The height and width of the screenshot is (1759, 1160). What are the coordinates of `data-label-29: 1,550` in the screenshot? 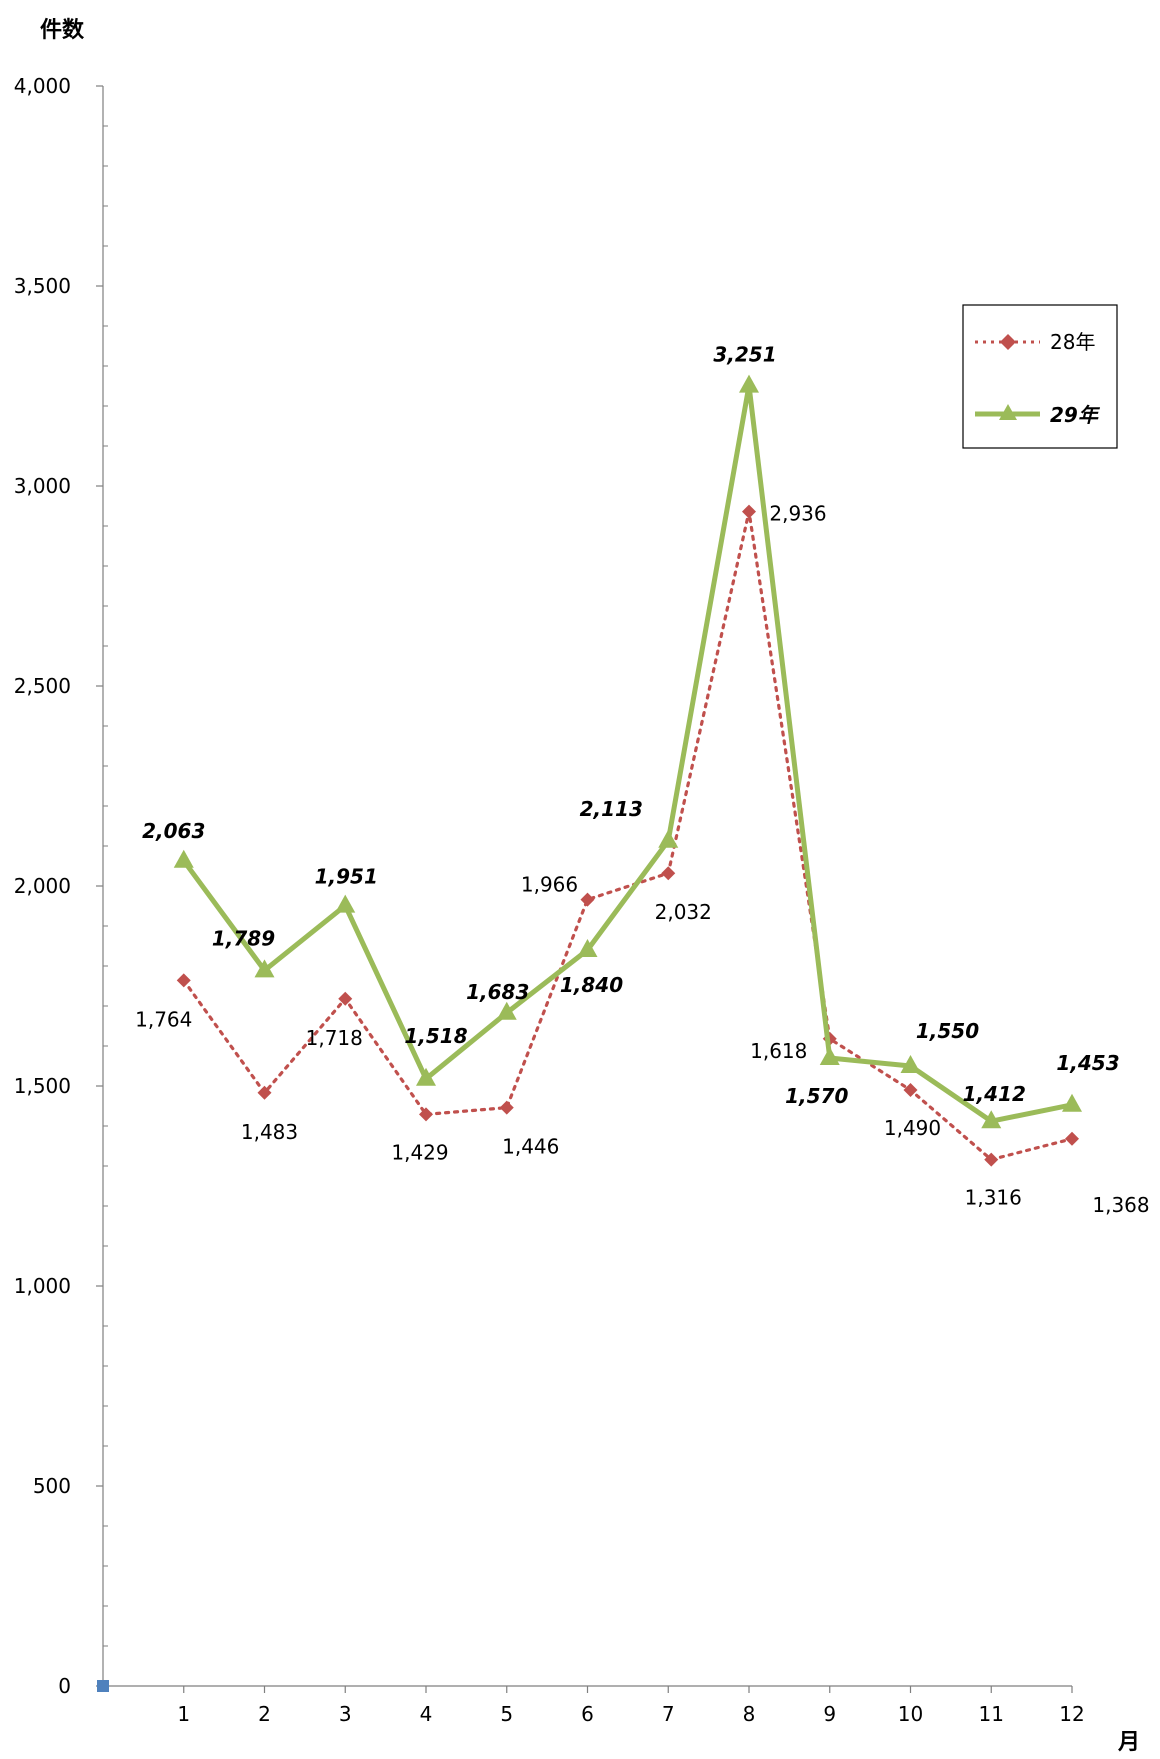 It's located at (947, 1031).